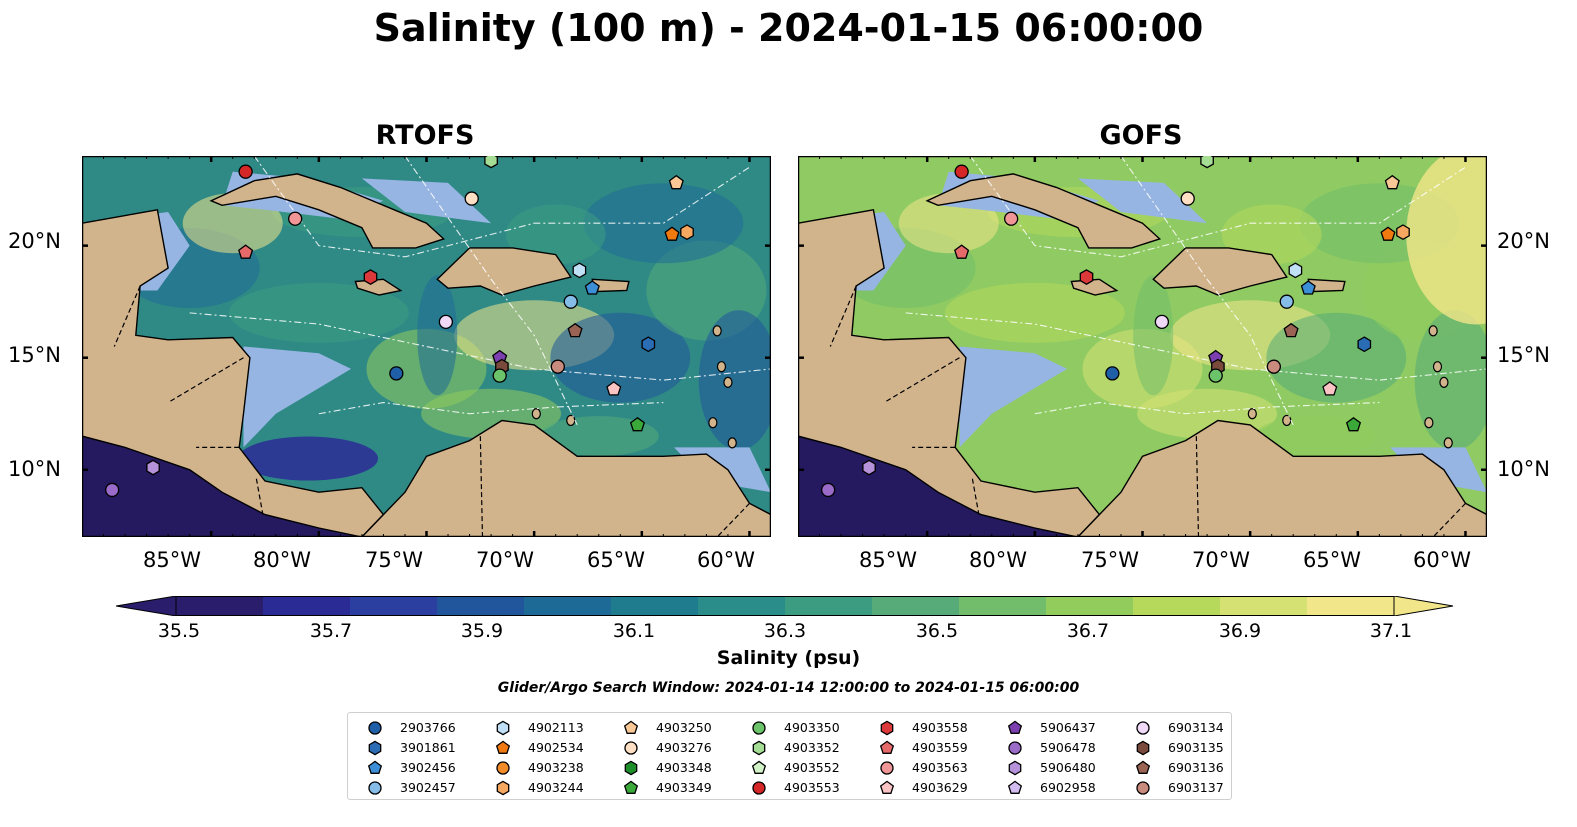 The height and width of the screenshot is (827, 1577). Describe the element at coordinates (937, 631) in the screenshot. I see `colorbar-tick: 36.5` at that location.